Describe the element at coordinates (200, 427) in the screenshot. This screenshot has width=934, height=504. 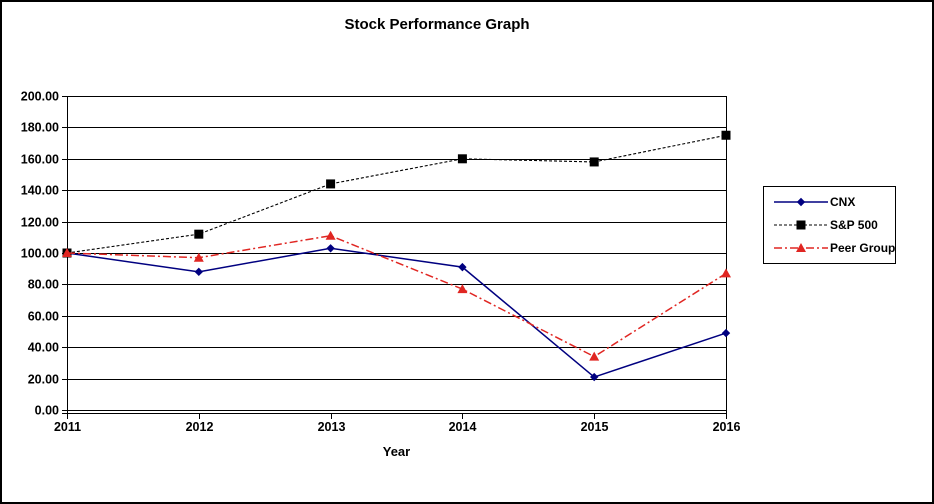
I see `x-tick-label: 2012` at that location.